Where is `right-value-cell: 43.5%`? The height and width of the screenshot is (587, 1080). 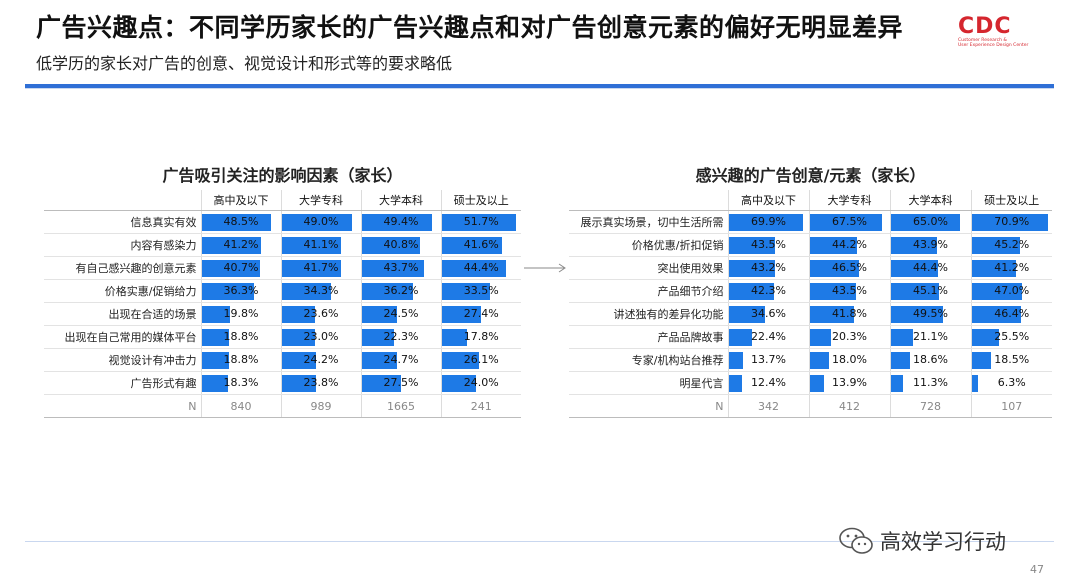
right-value-cell: 43.5% is located at coordinates (768, 245).